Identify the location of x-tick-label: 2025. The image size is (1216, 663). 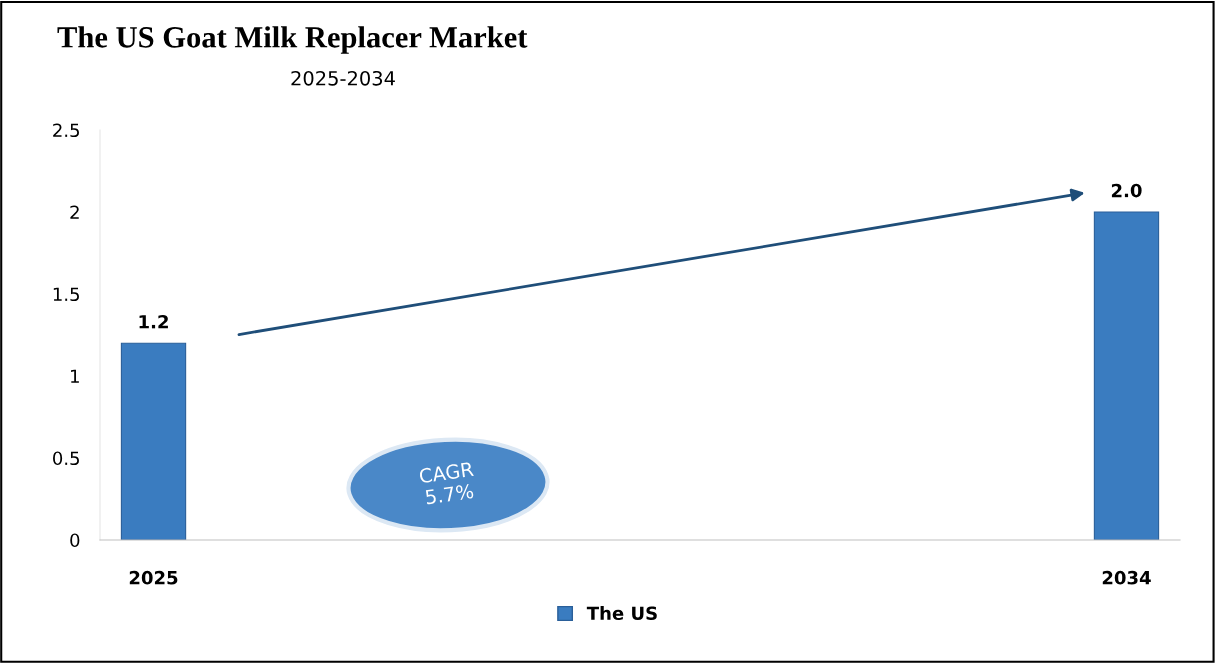
(153, 577).